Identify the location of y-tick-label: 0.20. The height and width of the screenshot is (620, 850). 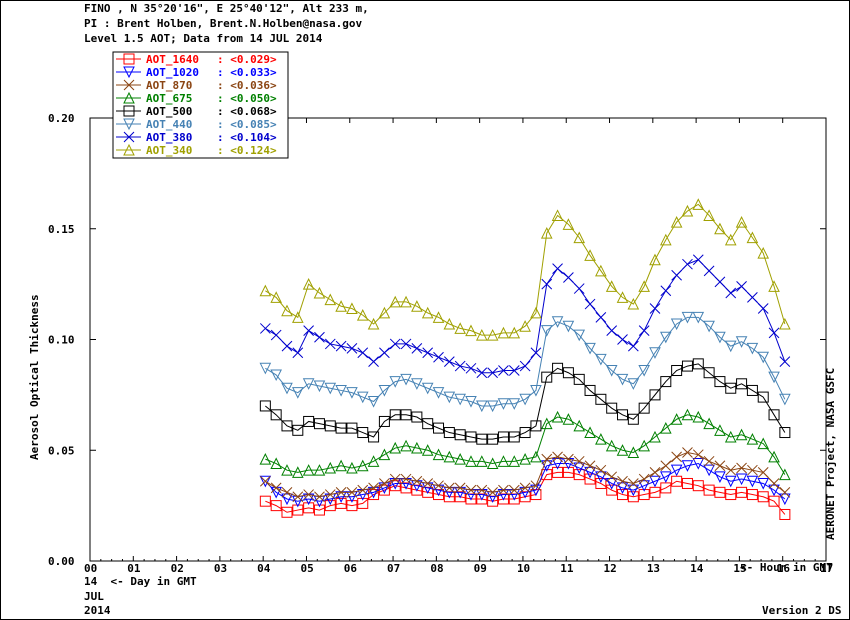
(61, 118).